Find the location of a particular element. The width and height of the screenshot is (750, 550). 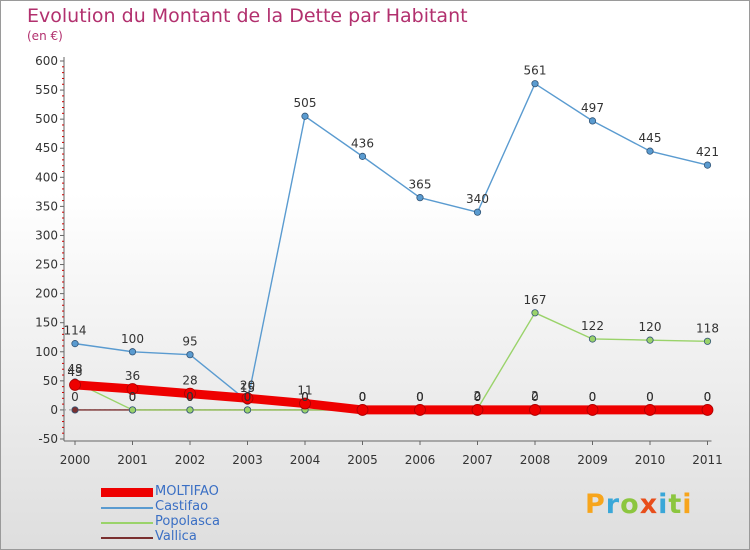

y-tick-label: 250 is located at coordinates (46, 265).